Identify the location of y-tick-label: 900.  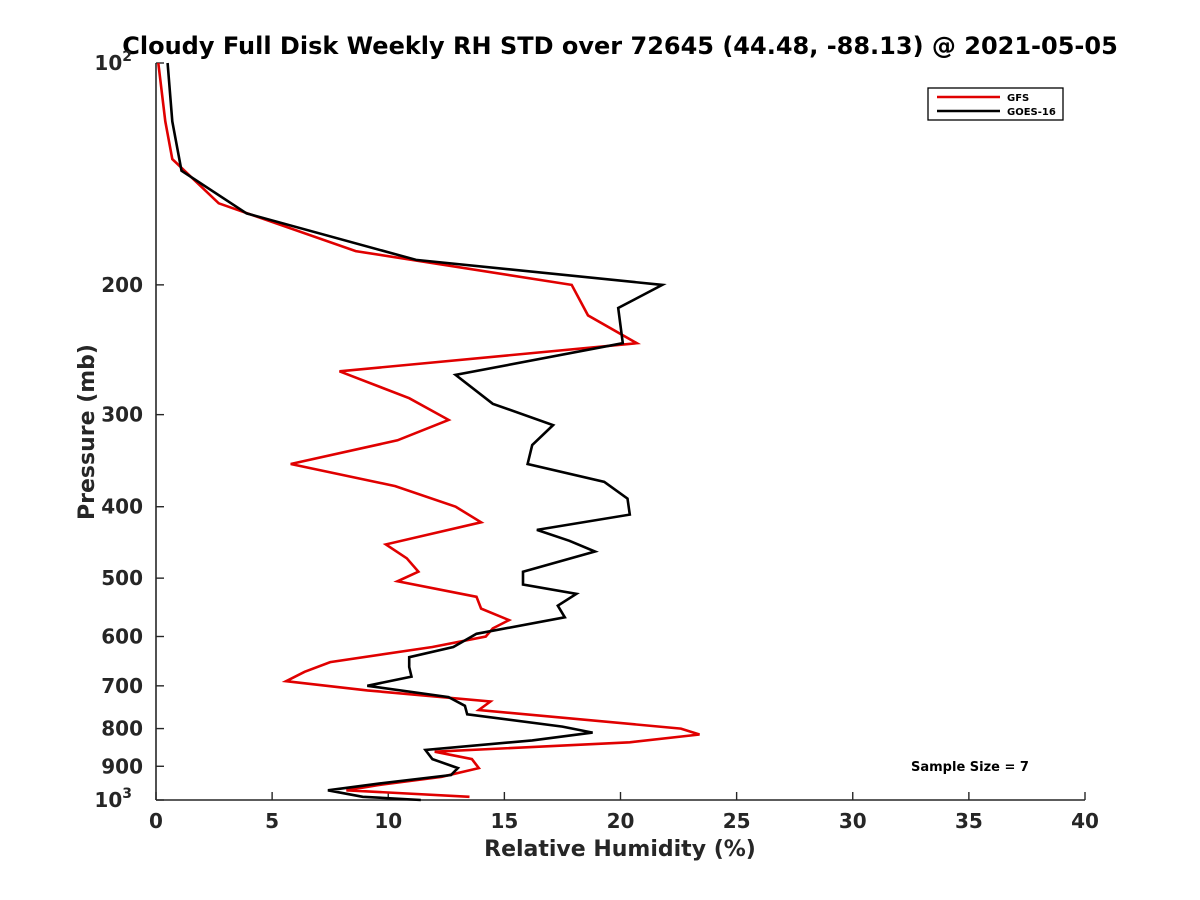
(122, 766).